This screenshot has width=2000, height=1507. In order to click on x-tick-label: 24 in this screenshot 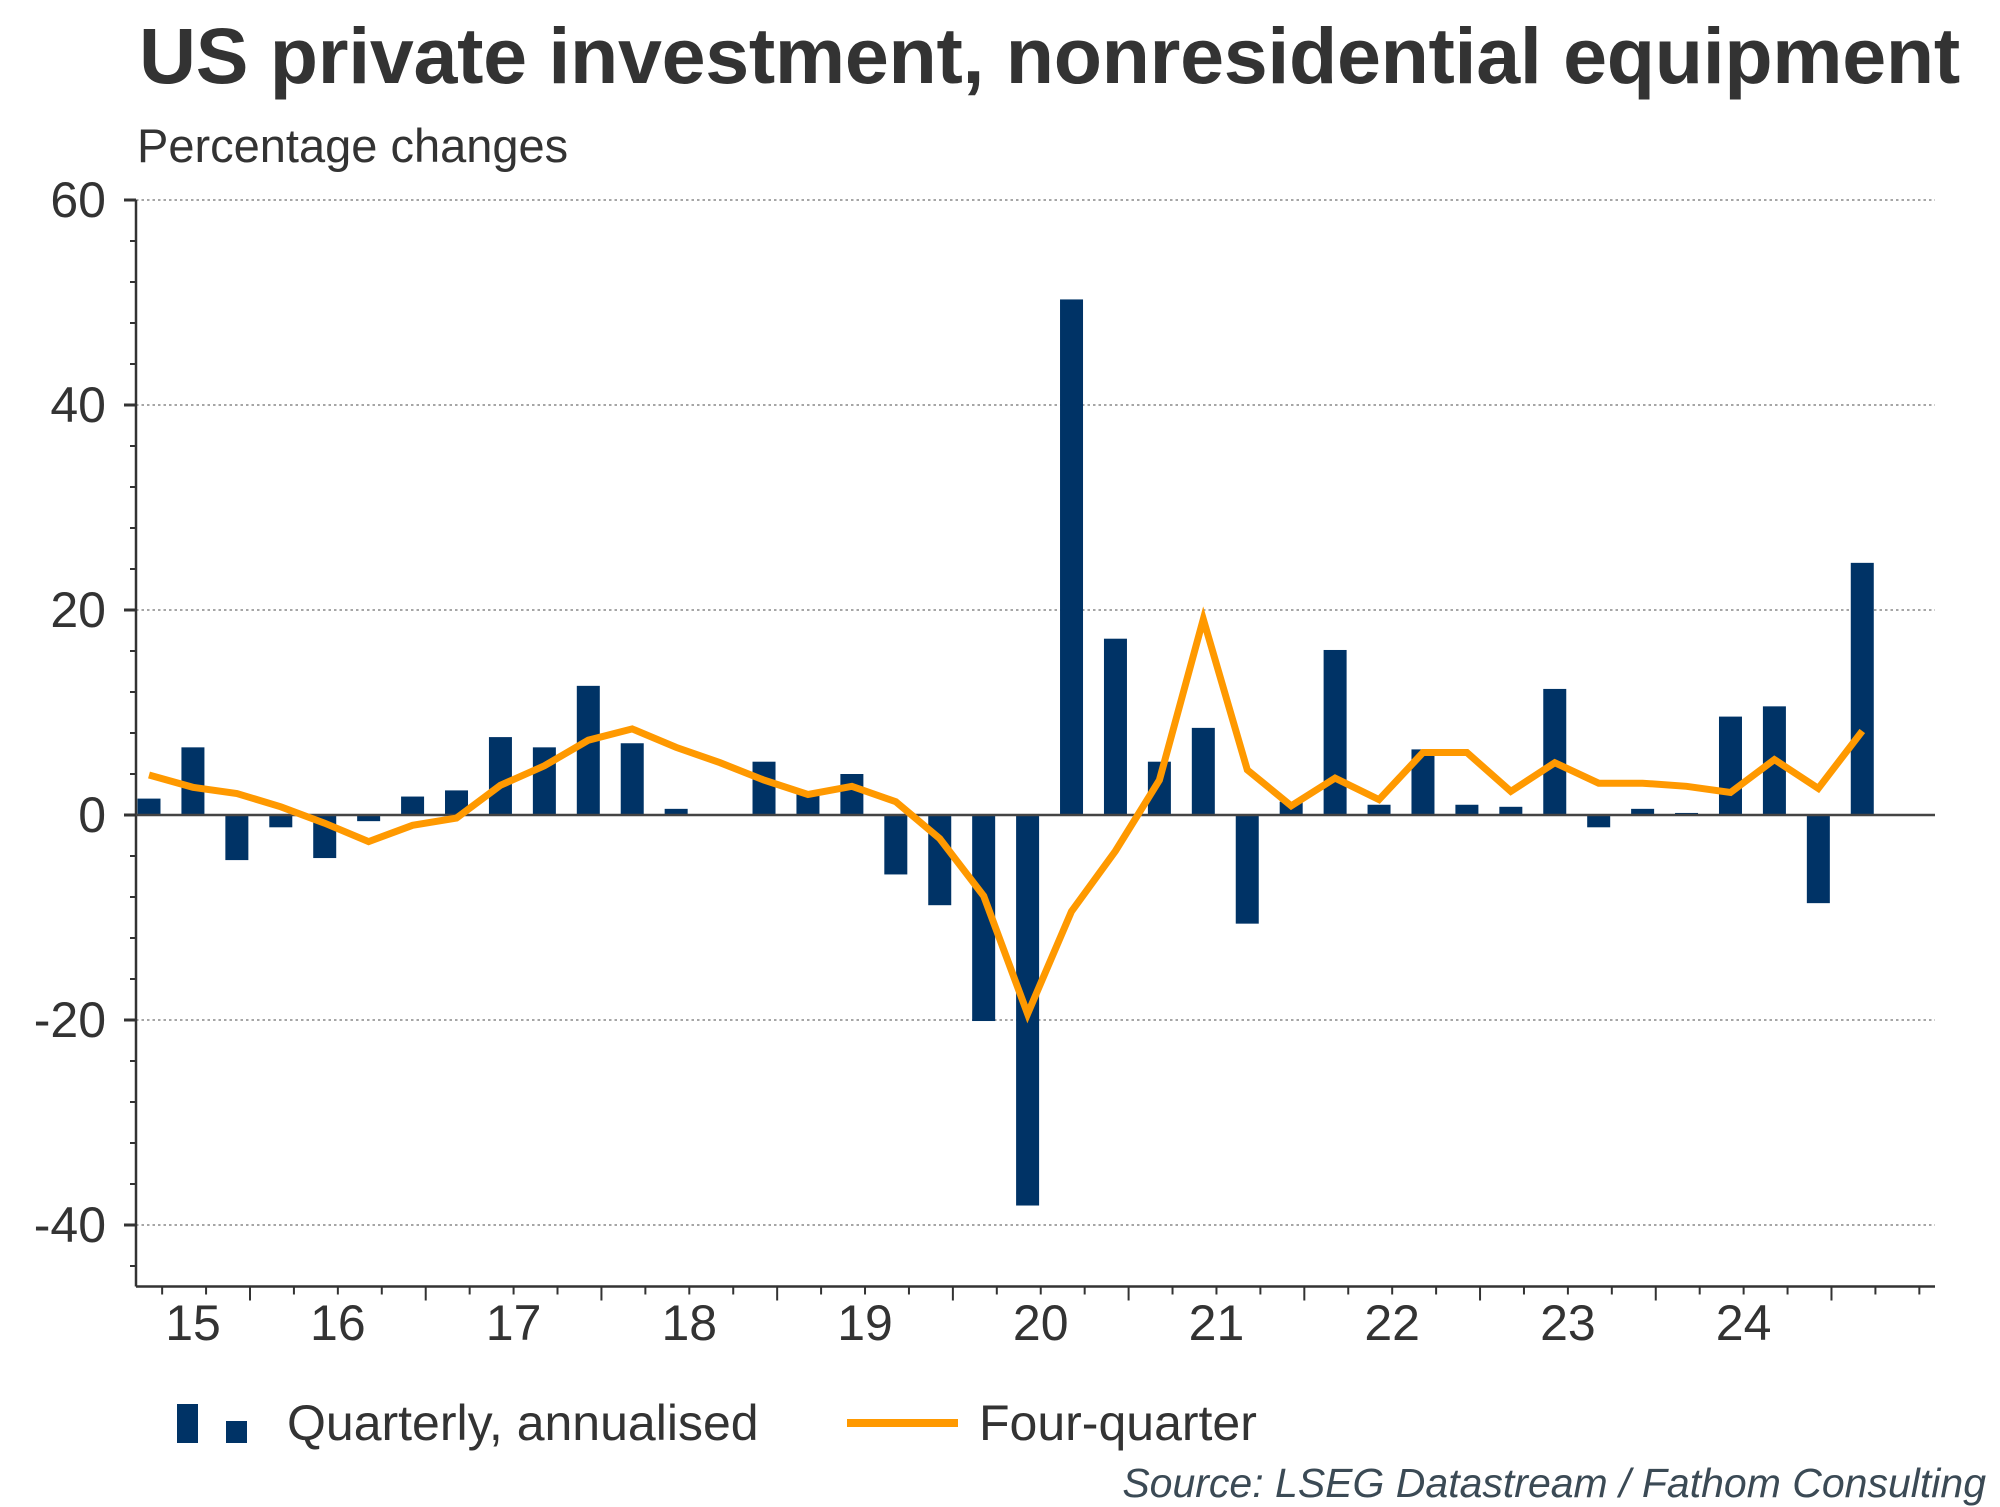, I will do `click(1744, 1323)`.